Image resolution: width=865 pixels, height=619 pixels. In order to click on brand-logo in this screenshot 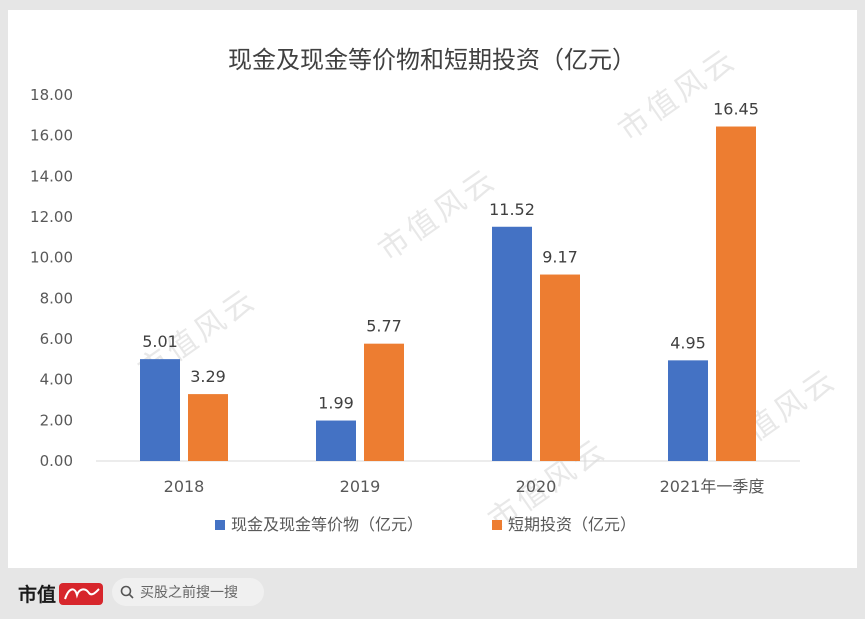, I will do `click(81, 593)`.